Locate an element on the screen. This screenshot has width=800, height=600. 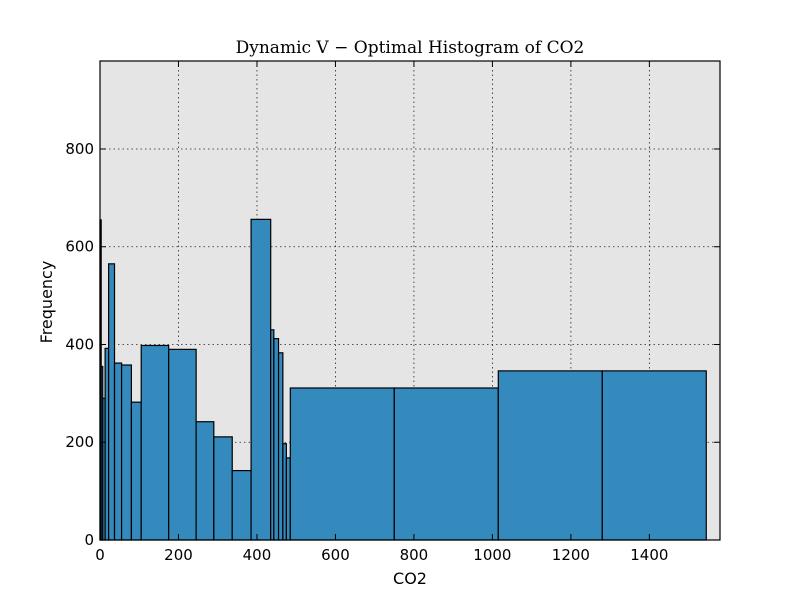
y-tick-label: 600 is located at coordinates (79, 247).